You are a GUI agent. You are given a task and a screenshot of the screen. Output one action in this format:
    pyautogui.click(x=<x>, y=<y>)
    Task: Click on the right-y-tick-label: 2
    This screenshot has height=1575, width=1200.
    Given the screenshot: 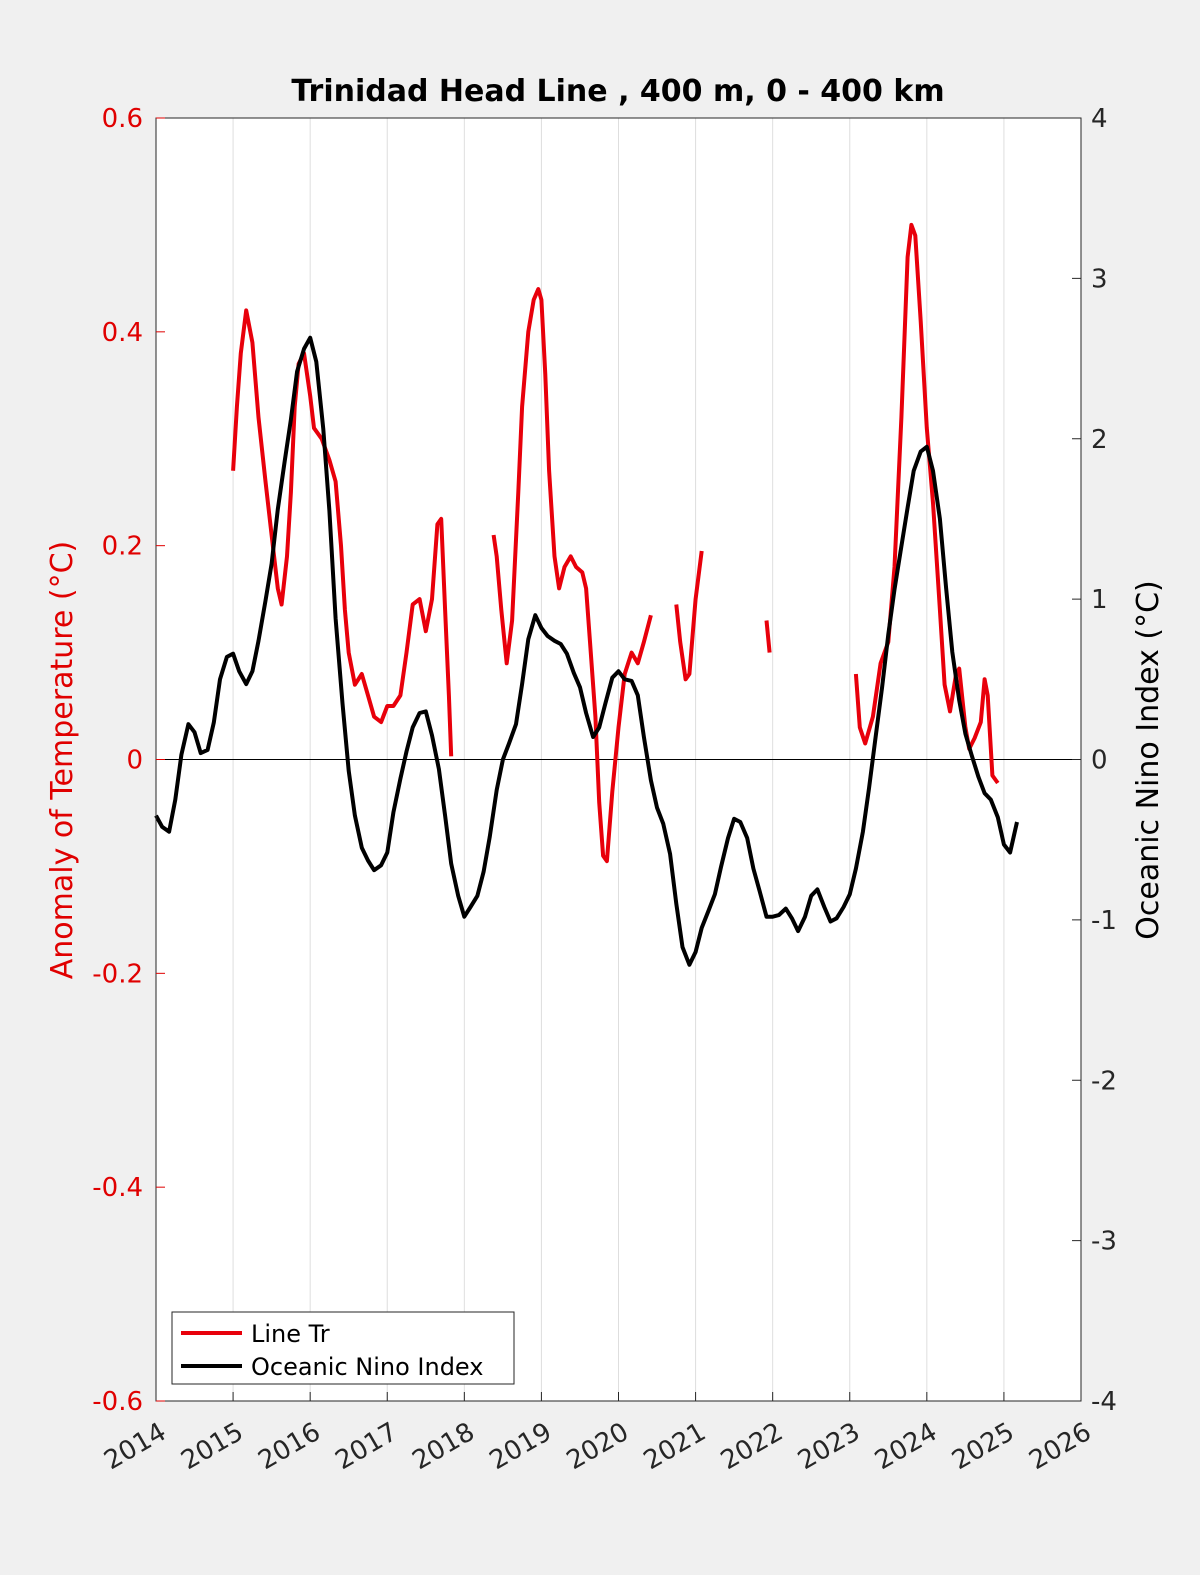 What is the action you would take?
    pyautogui.click(x=1099, y=440)
    